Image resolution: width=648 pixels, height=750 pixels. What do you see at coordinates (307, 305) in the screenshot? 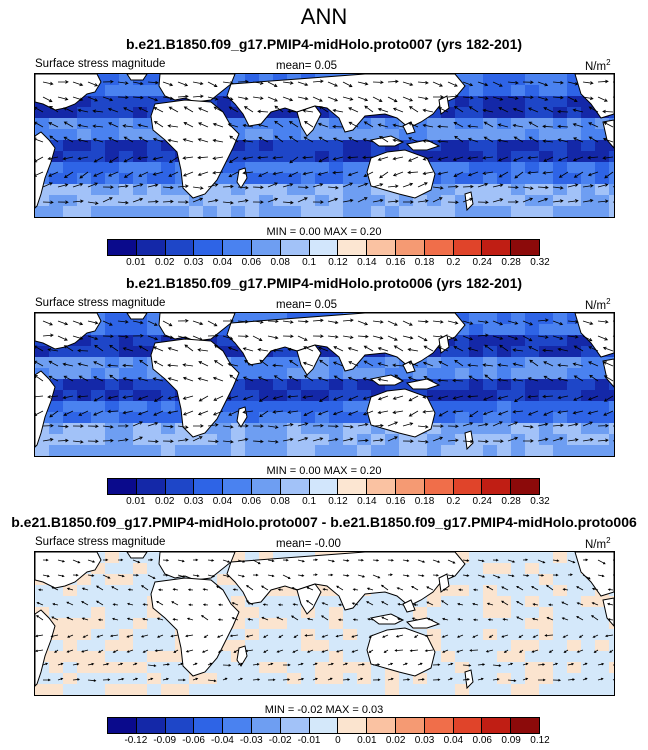
I see `panel-2-mean-label: mean= 0.05` at bounding box center [307, 305].